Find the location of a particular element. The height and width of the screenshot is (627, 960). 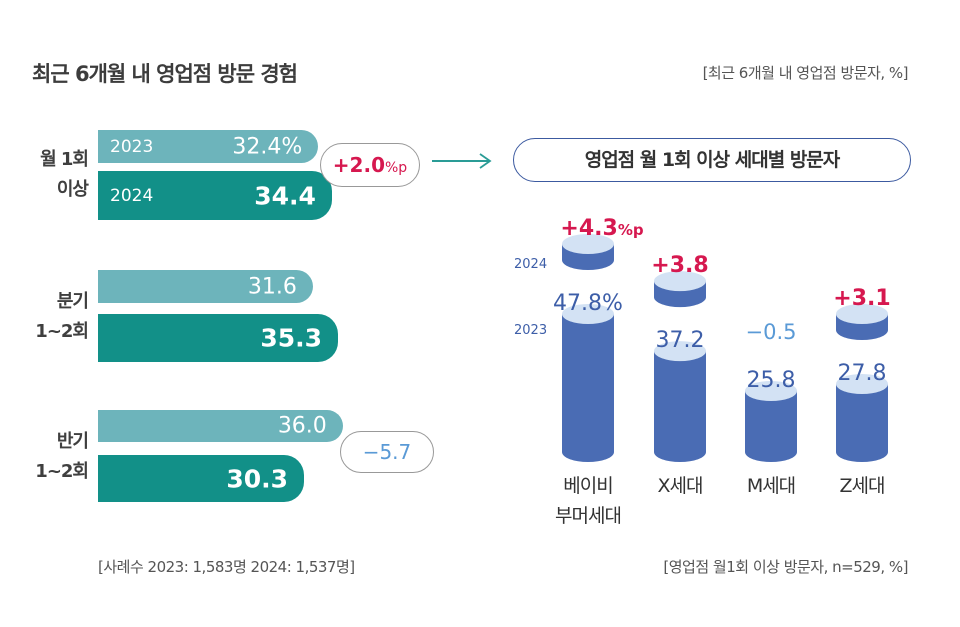

data-label-2023: 37.2 is located at coordinates (680, 340).